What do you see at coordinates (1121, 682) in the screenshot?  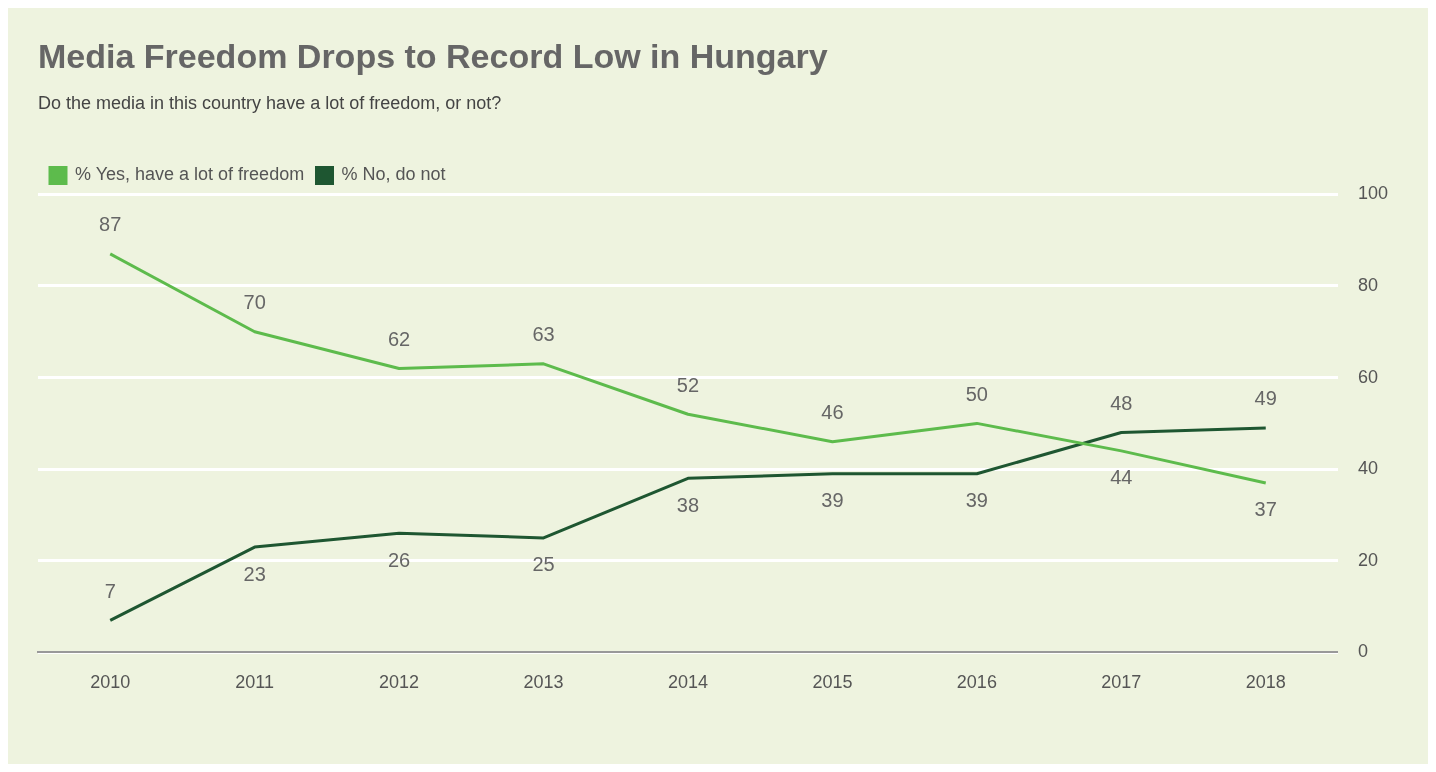 I see `x-tick-label: 2017` at bounding box center [1121, 682].